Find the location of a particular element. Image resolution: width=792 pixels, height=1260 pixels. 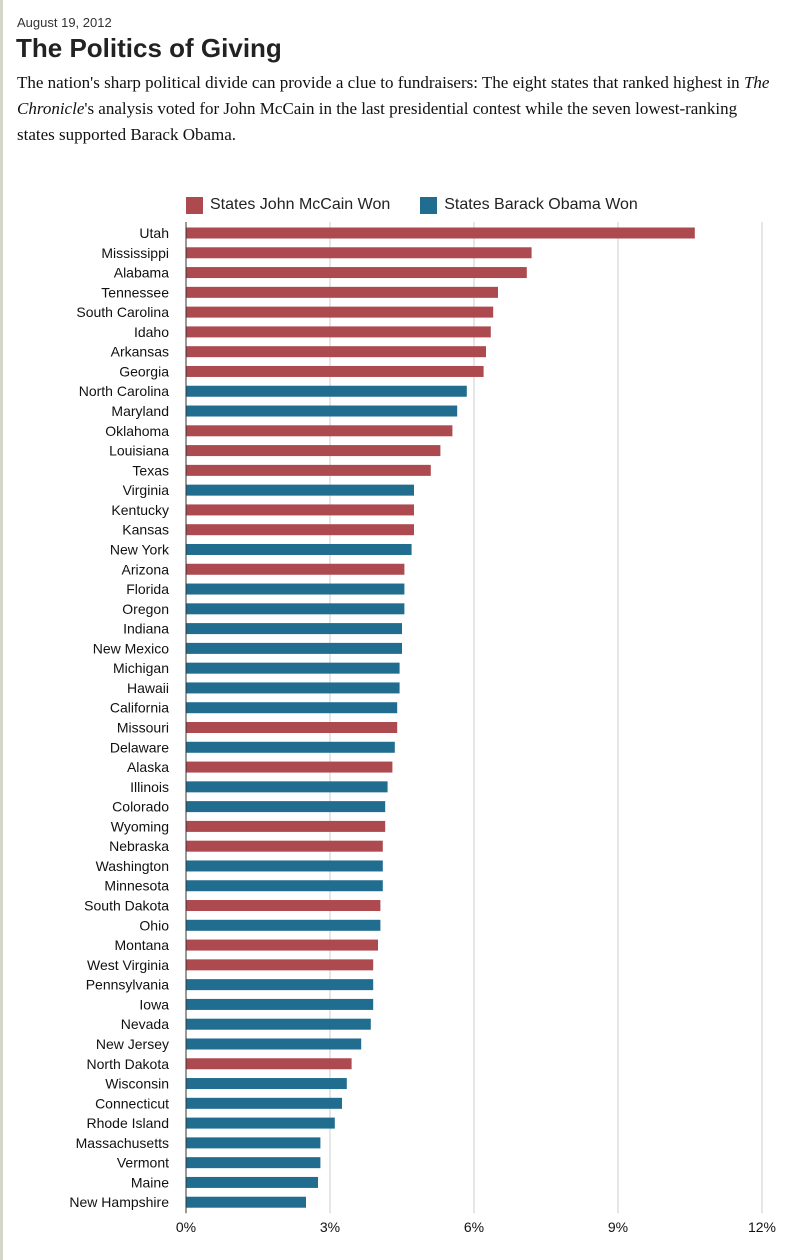

category-label: North Carolina is located at coordinates (124, 391).